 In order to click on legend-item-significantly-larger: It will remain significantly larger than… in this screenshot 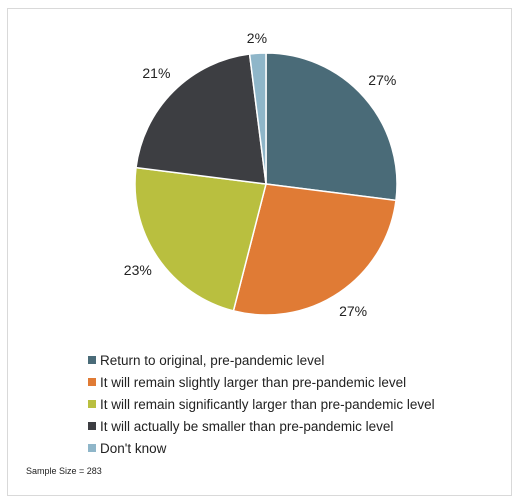, I will do `click(261, 404)`.